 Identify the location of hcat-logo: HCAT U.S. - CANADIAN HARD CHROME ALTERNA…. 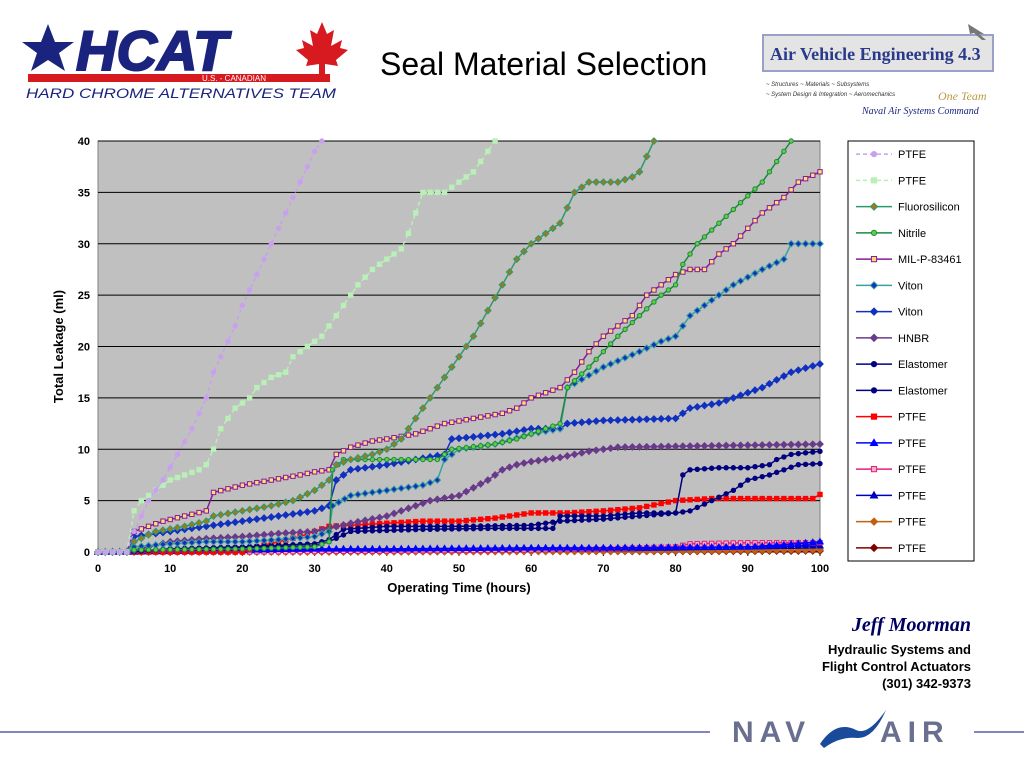
(185, 59).